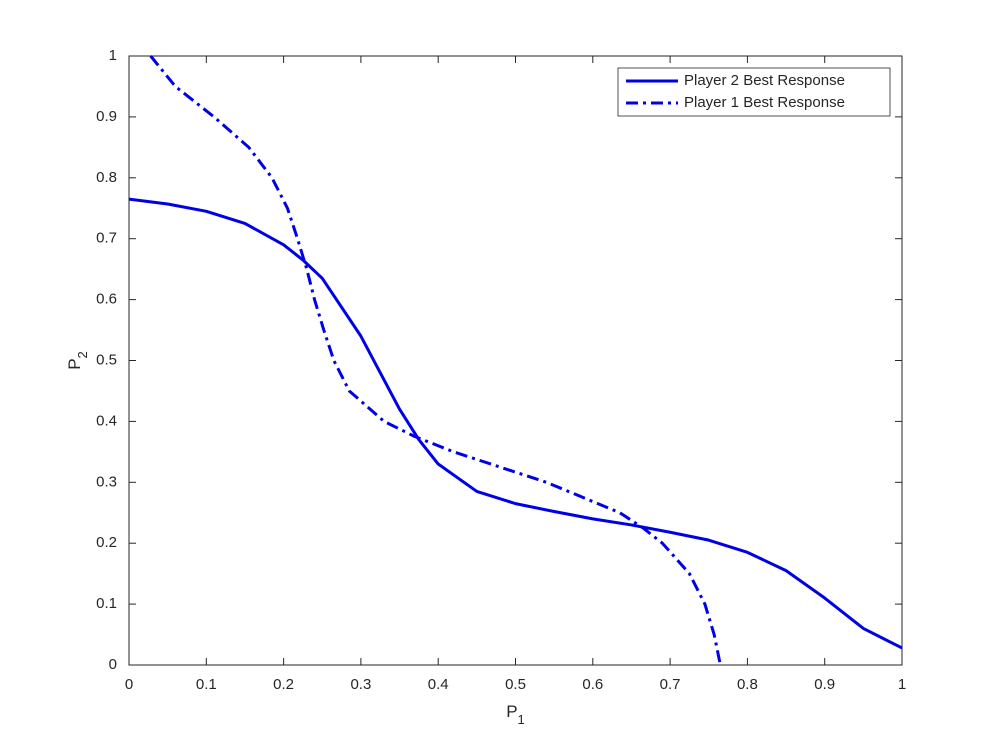 Image resolution: width=997 pixels, height=747 pixels. Describe the element at coordinates (106, 177) in the screenshot. I see `y-tick-label: 0.8` at that location.